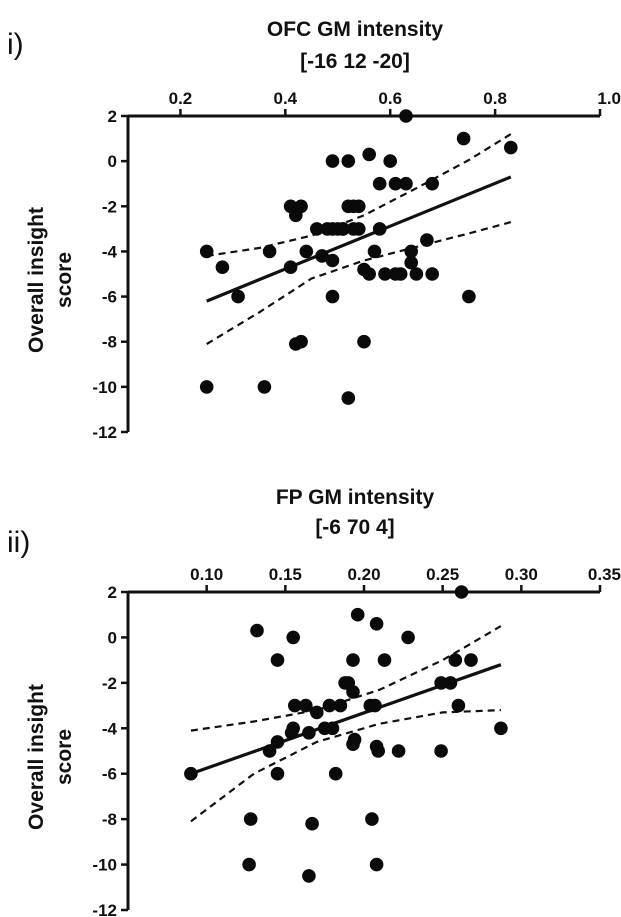 Image resolution: width=621 pixels, height=917 pixels. Describe the element at coordinates (609, 98) in the screenshot. I see `x-tick-label: 1.0` at that location.